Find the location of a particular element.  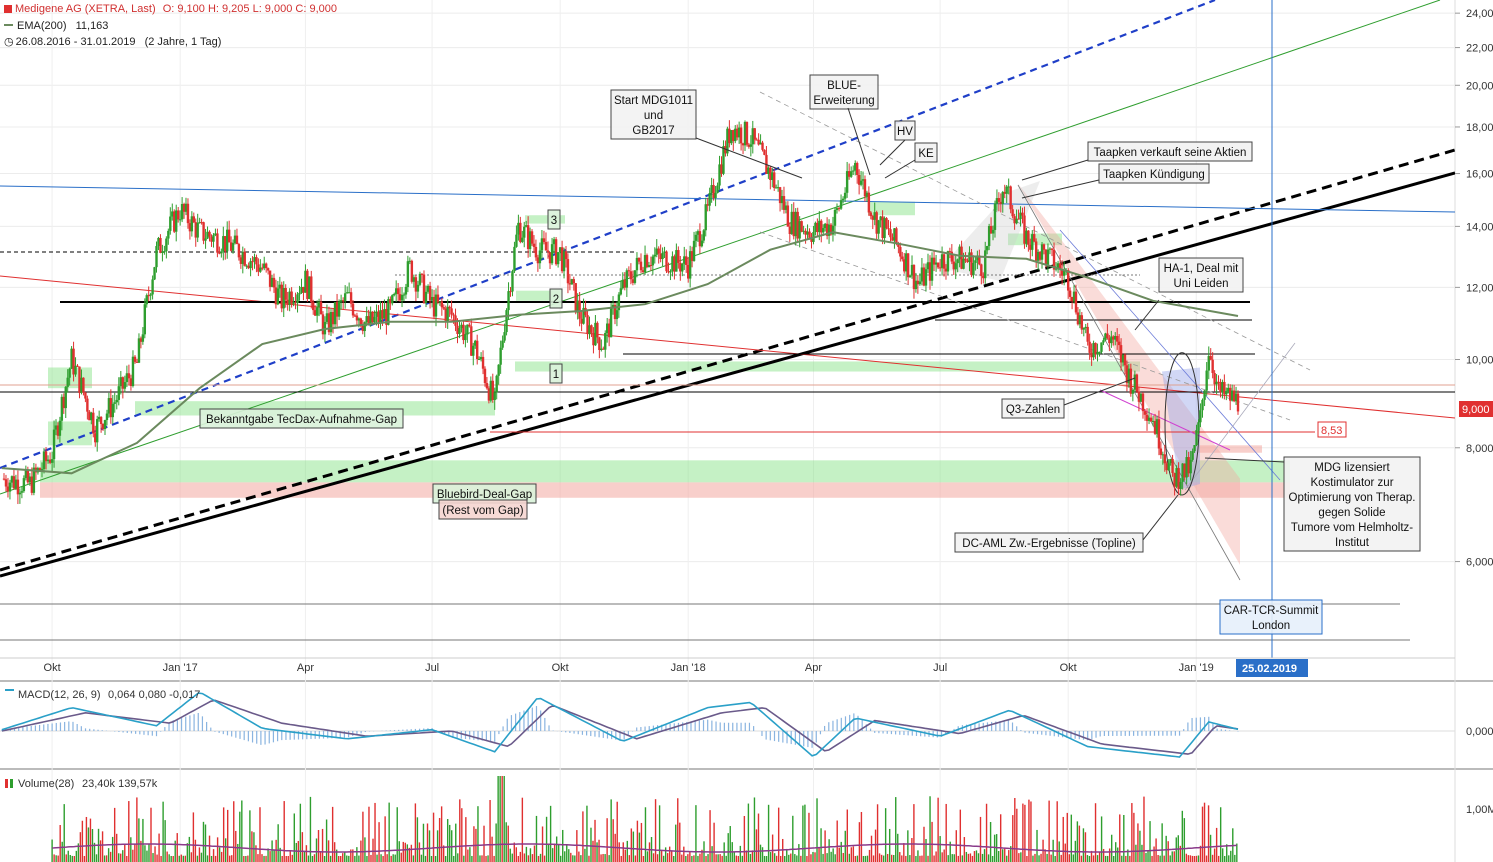

annotation-box: Q3-Zahlen is located at coordinates (1033, 408).